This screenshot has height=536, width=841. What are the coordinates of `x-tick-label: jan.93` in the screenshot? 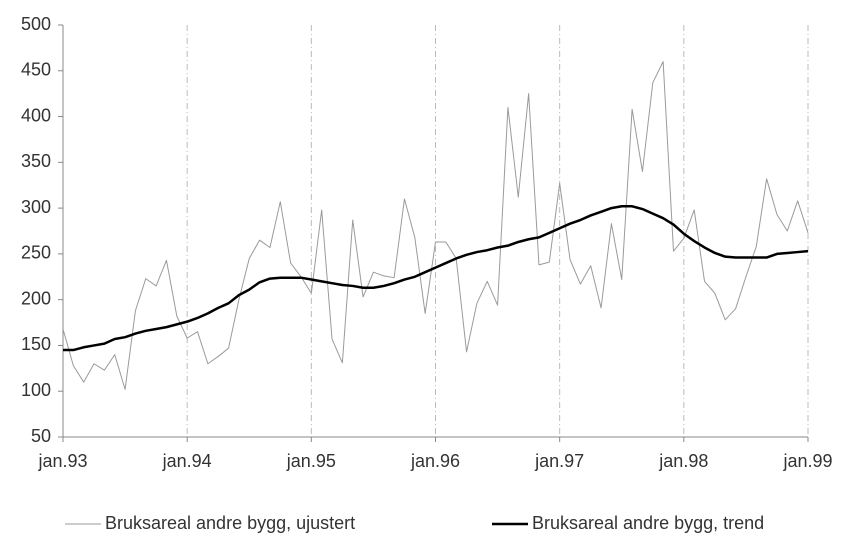 It's located at (62, 461).